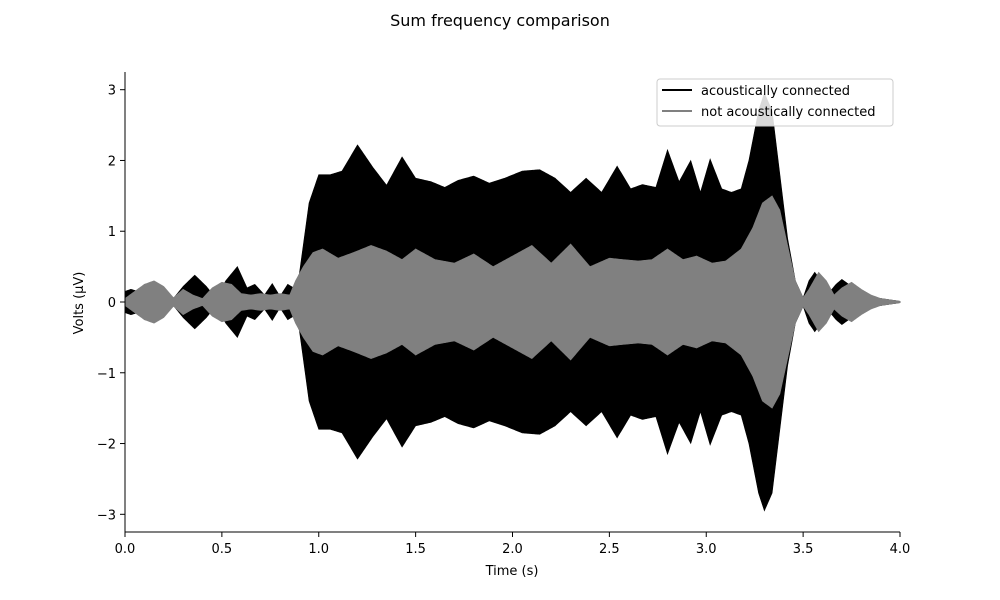 The height and width of the screenshot is (600, 1000). What do you see at coordinates (512, 549) in the screenshot?
I see `x-tick-label: 2.0` at bounding box center [512, 549].